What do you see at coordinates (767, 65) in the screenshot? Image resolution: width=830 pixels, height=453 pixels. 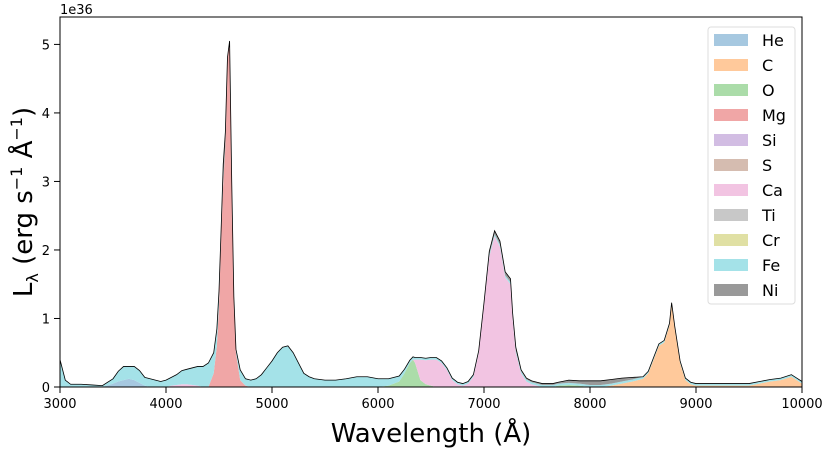 I see `legend-label-c: C` at bounding box center [767, 65].